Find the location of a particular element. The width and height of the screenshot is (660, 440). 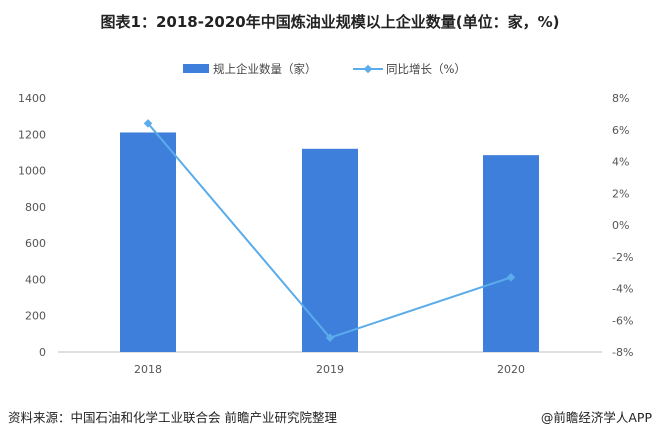

y-axis-left: 0 200 400 600 800 1000 1200 1400 is located at coordinates (32, 225).